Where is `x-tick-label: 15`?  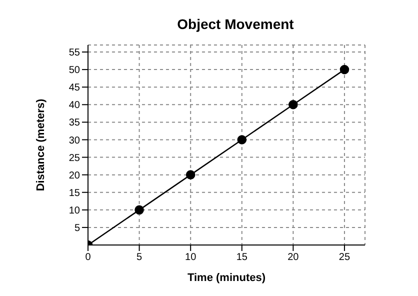
x-tick-label: 15 is located at coordinates (242, 258).